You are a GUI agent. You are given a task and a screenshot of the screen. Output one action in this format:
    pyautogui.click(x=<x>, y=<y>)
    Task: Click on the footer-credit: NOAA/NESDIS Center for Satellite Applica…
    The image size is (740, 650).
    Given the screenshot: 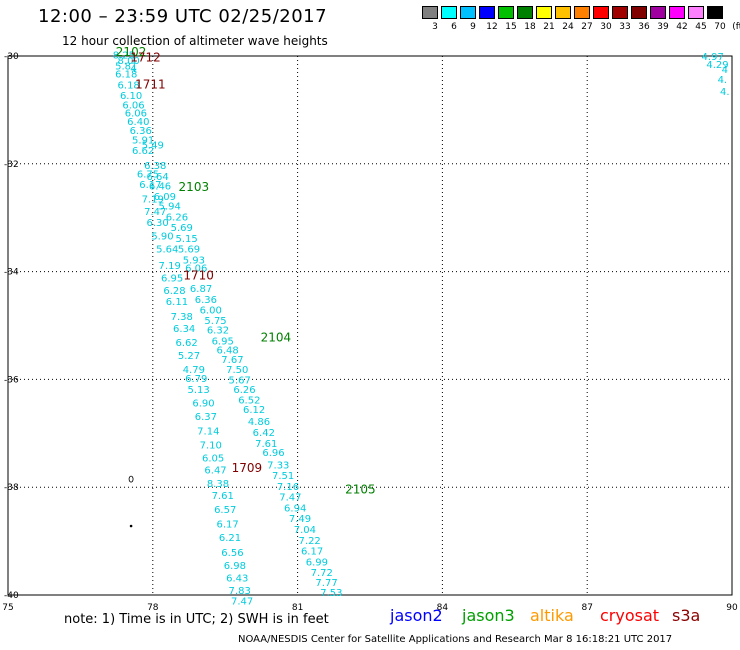 What is the action you would take?
    pyautogui.click(x=455, y=639)
    